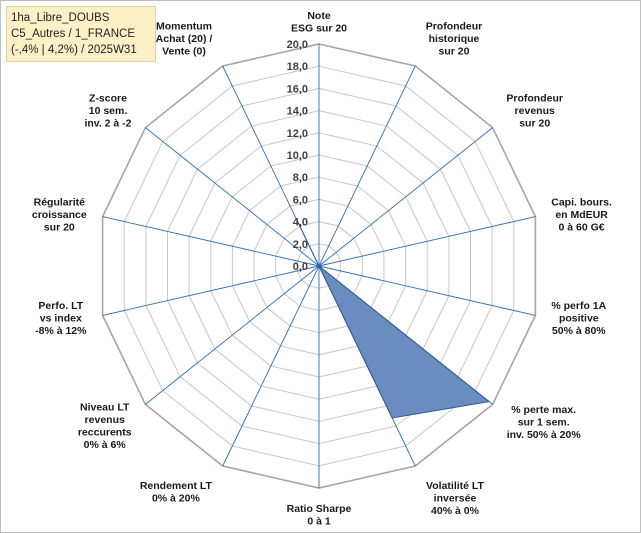 The image size is (641, 533). I want to click on axis-label-10-line-2: -8% à 12%, so click(61, 331).